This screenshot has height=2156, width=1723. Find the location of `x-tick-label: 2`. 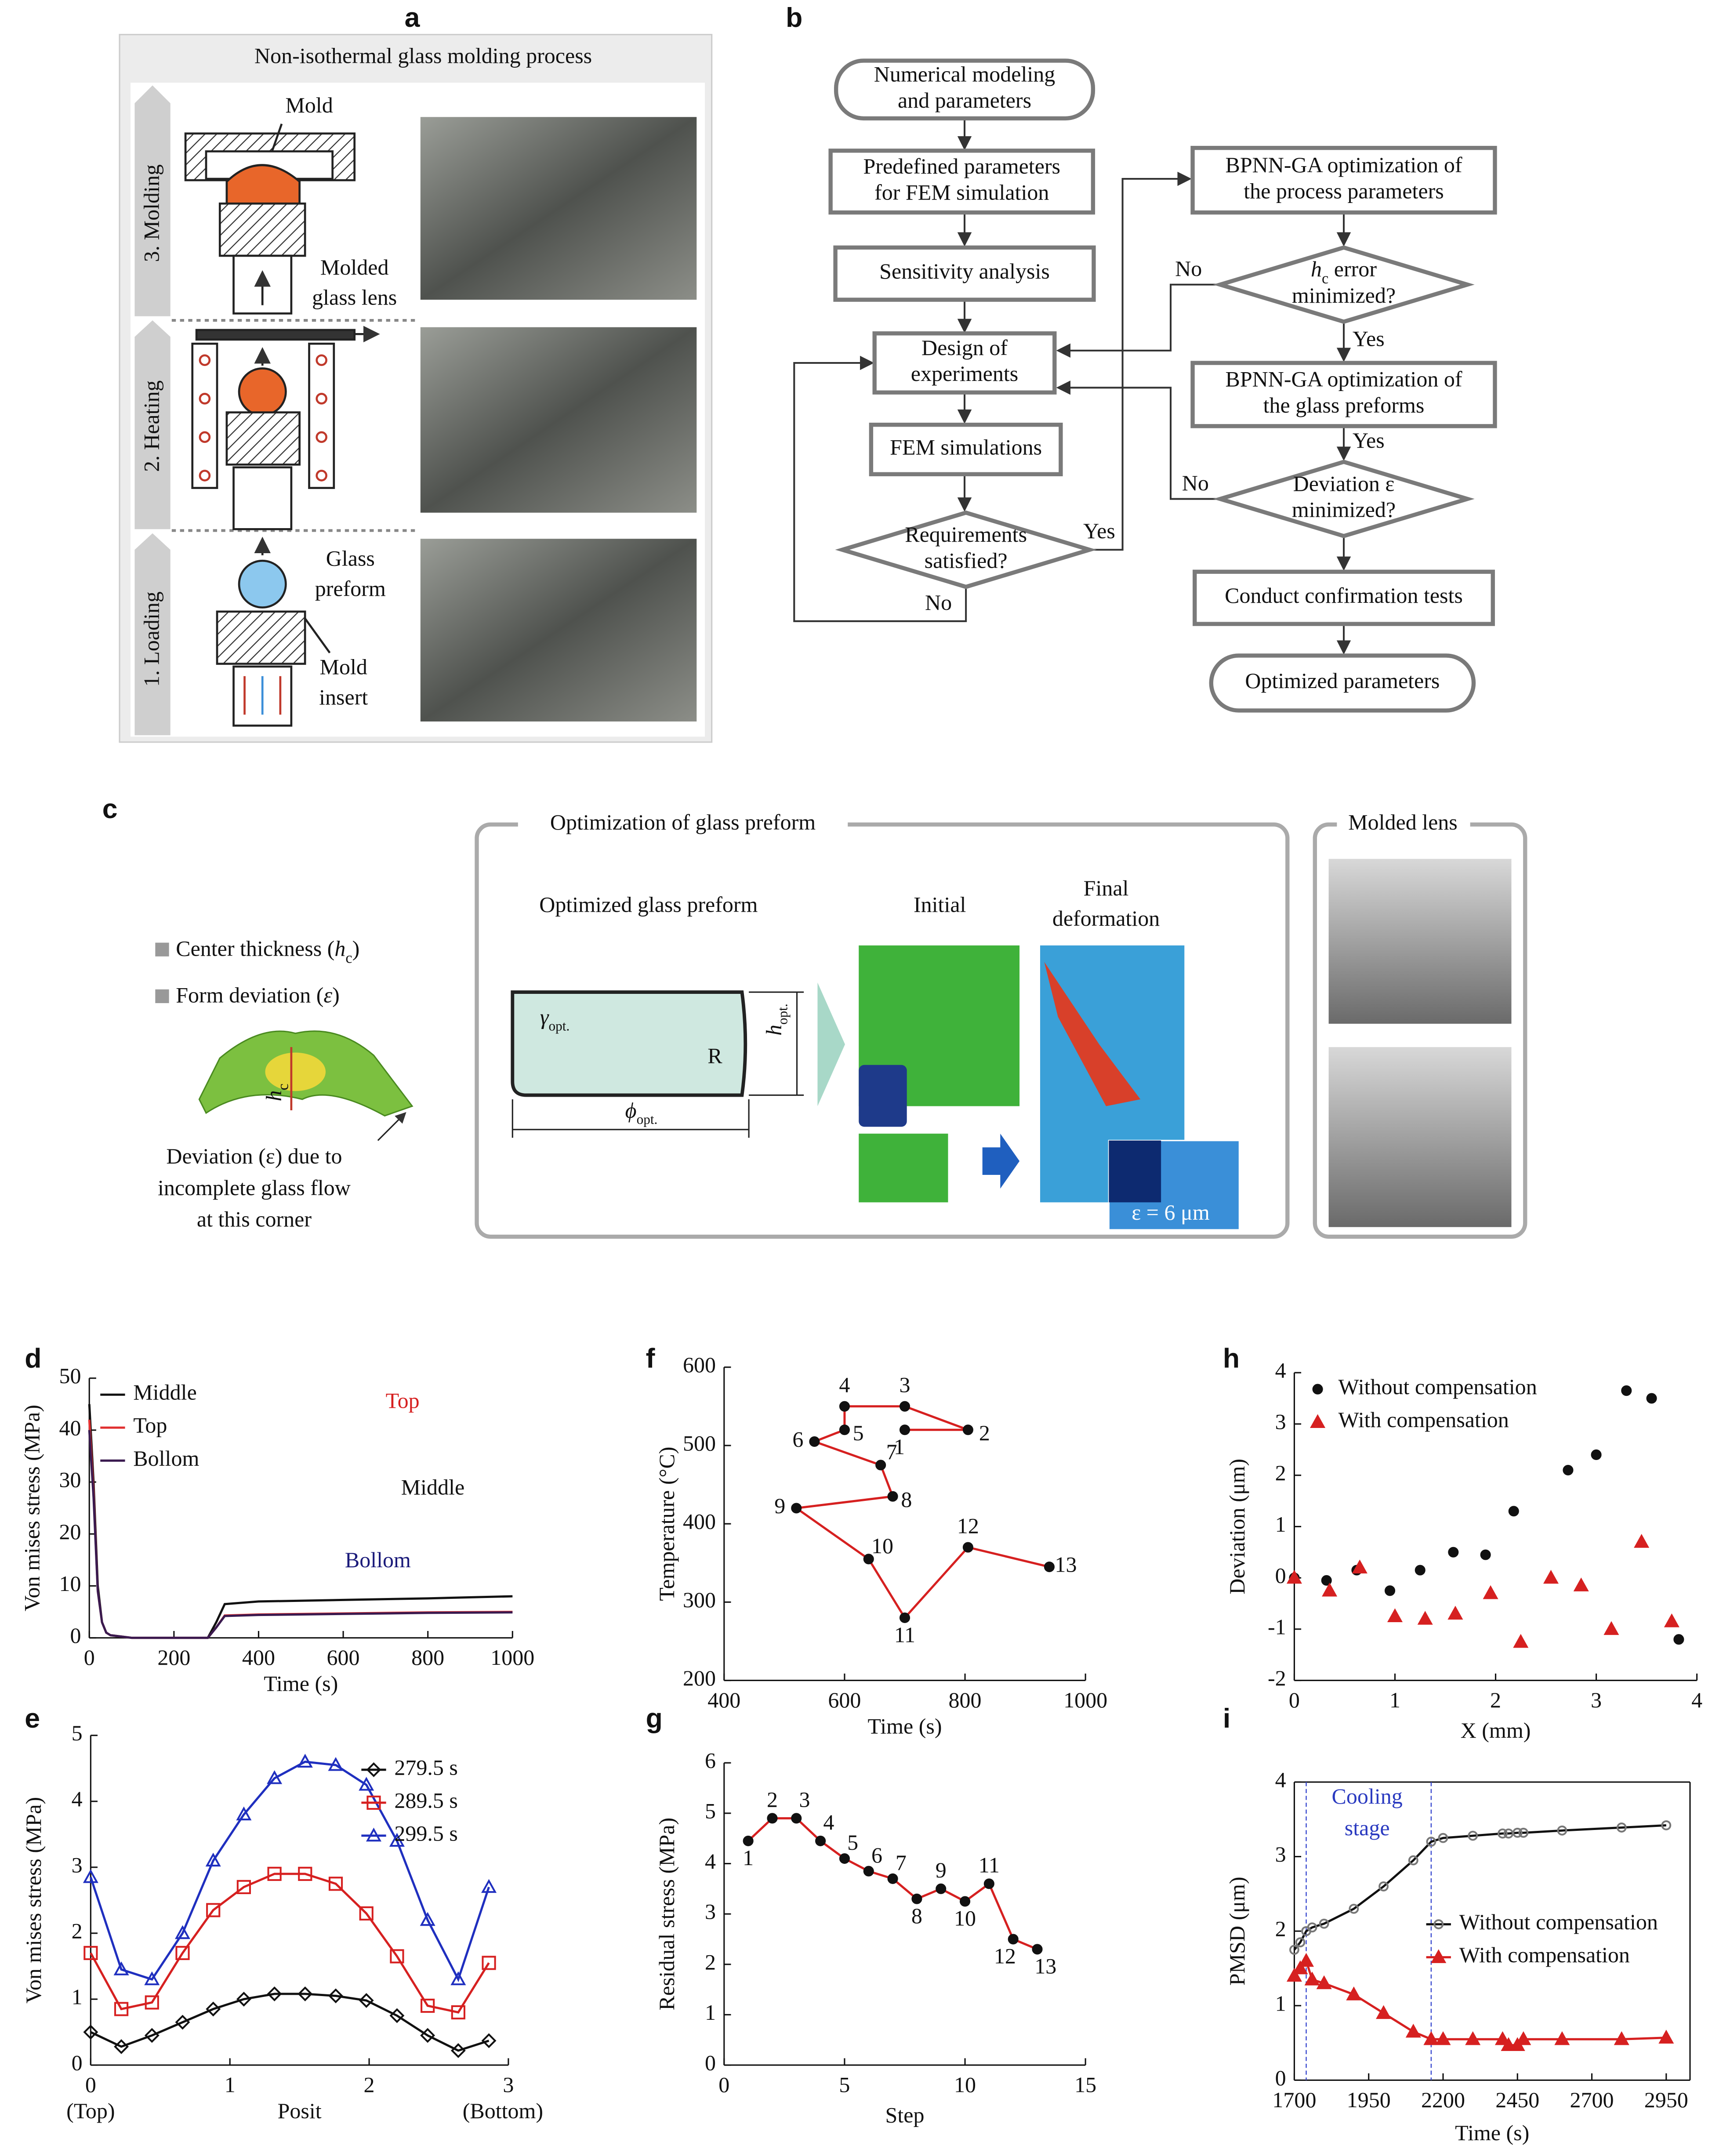

x-tick-label: 2 is located at coordinates (370, 2085).